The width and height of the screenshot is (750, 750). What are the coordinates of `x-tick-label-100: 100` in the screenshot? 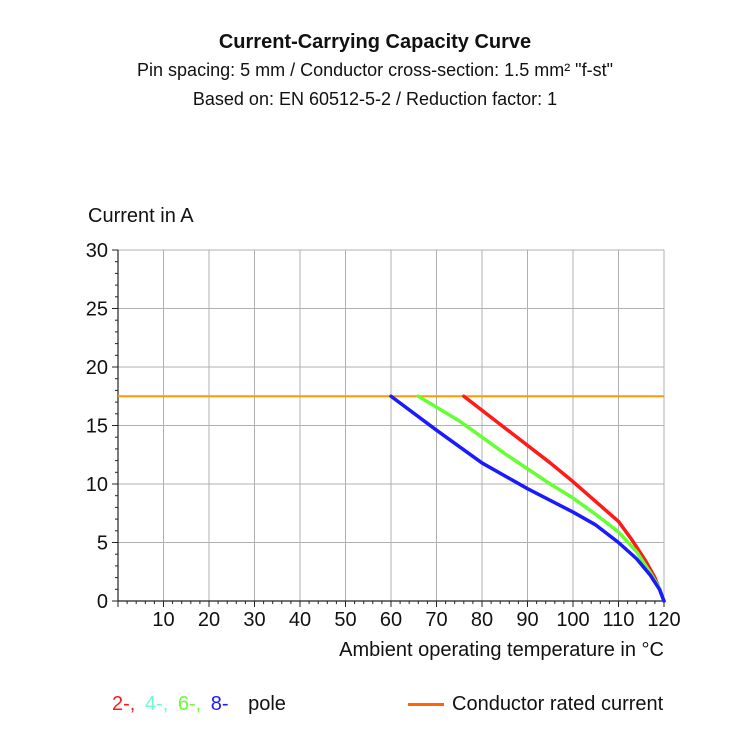 It's located at (572, 620).